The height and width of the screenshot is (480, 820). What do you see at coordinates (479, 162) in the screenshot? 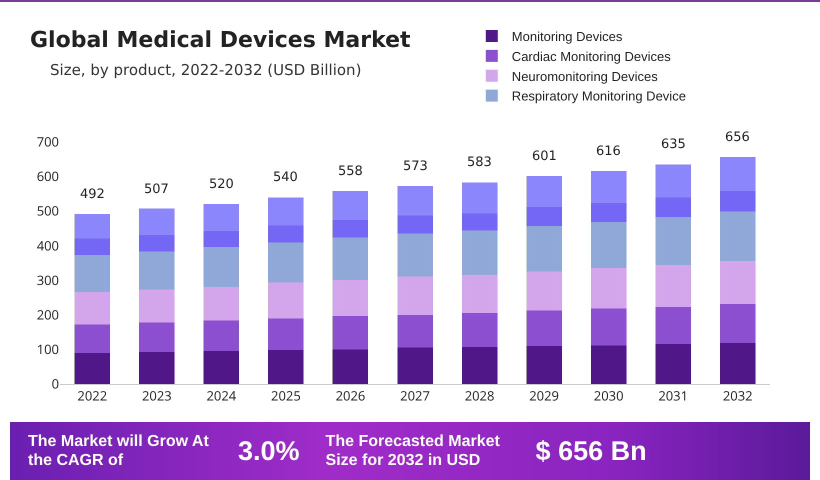
I see `total-label: 583` at bounding box center [479, 162].